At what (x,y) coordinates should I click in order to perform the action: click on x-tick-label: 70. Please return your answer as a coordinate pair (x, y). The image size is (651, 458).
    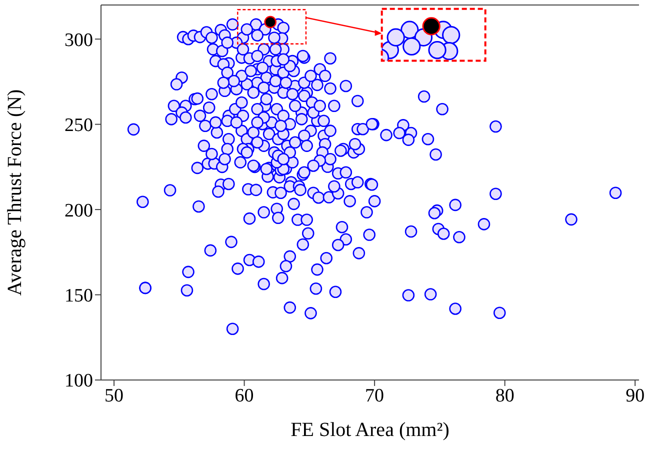
    Looking at the image, I should click on (374, 395).